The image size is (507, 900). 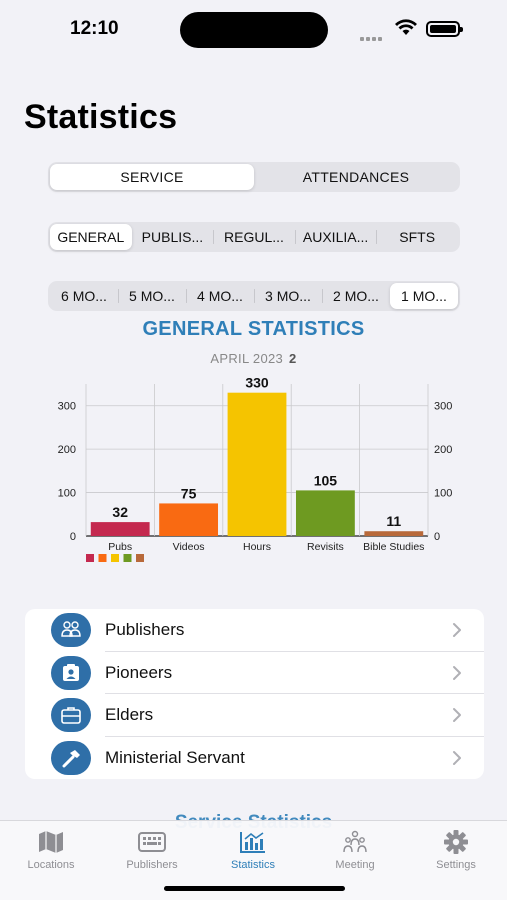 What do you see at coordinates (325, 547) in the screenshot?
I see `x-tick-label: Revisits` at bounding box center [325, 547].